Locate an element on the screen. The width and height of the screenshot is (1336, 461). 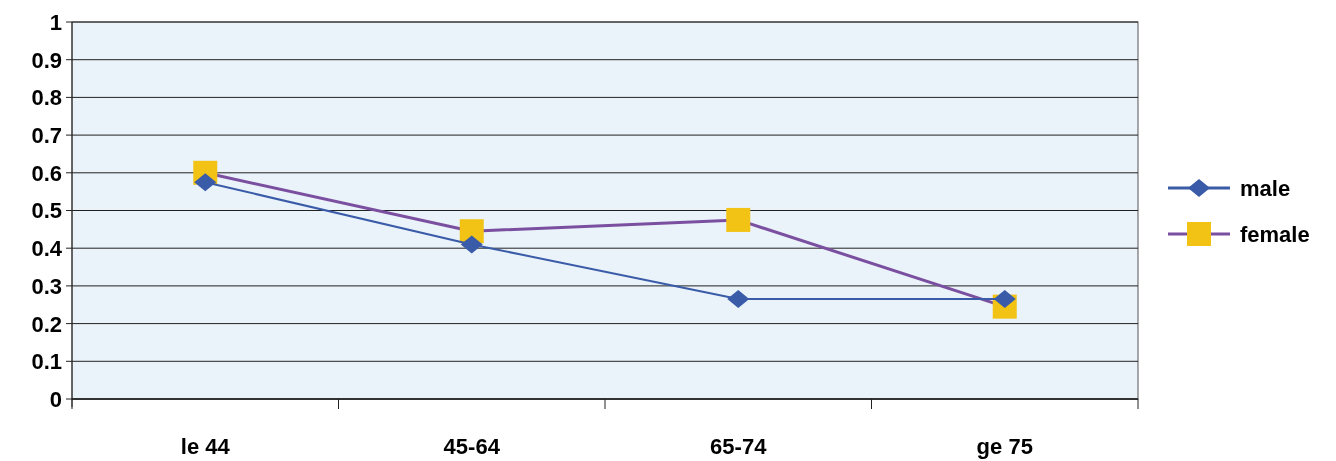
y-tick-label: 0.9 is located at coordinates (46, 60).